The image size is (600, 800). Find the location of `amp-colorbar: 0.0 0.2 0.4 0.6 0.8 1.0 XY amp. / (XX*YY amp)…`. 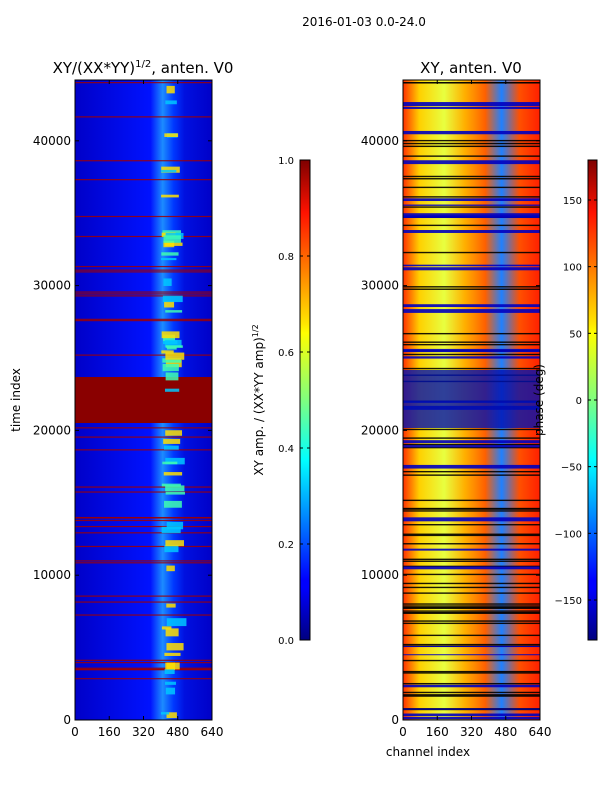

amp-colorbar: 0.0 0.2 0.4 0.6 0.8 1.0 XY amp. / (XX*YY amp)… is located at coordinates (281, 401).